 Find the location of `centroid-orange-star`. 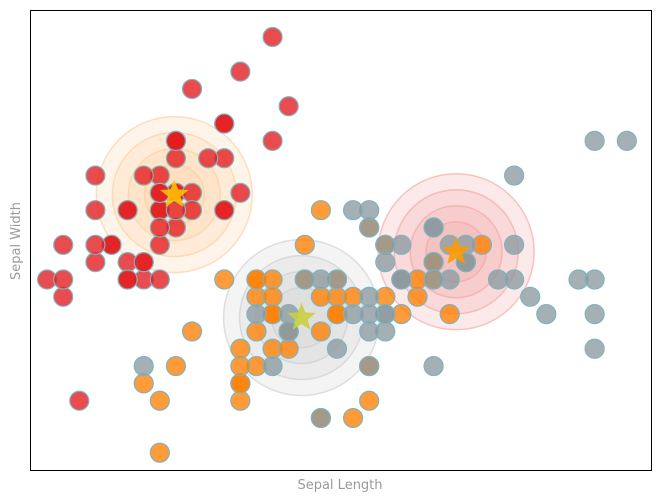

centroid-orange-star is located at coordinates (301, 316).